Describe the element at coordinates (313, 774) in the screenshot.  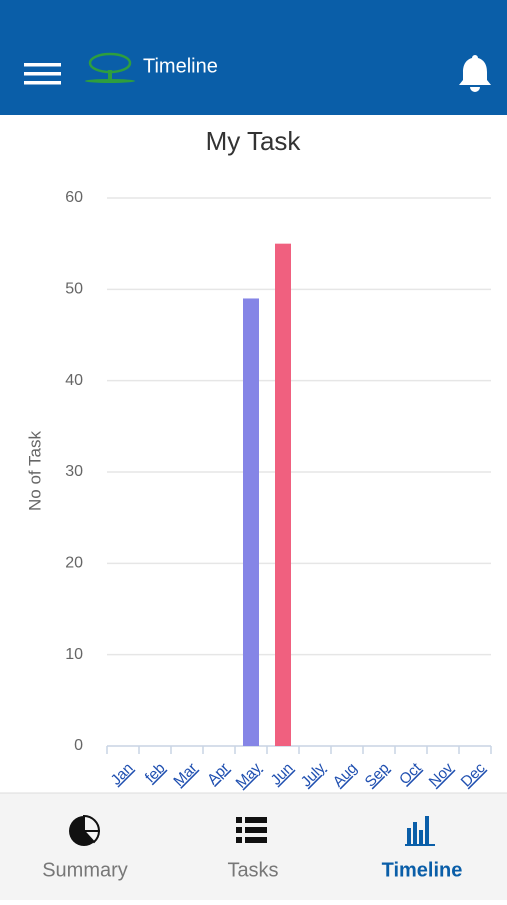
I see `x-tick-label: July` at that location.